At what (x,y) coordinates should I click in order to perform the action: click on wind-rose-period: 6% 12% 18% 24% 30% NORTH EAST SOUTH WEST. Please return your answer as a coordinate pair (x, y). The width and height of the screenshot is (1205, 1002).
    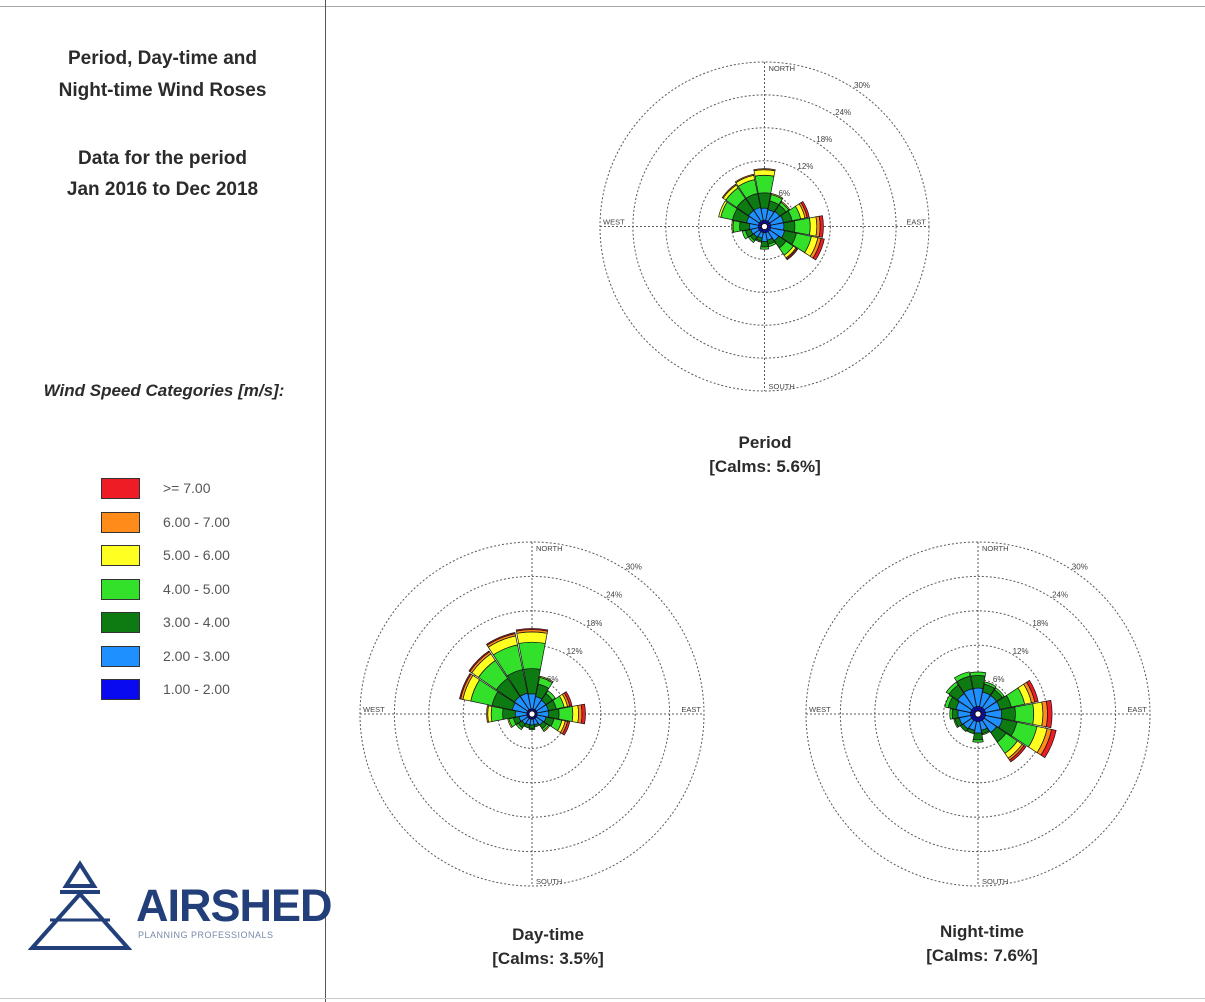
    Looking at the image, I should click on (764, 226).